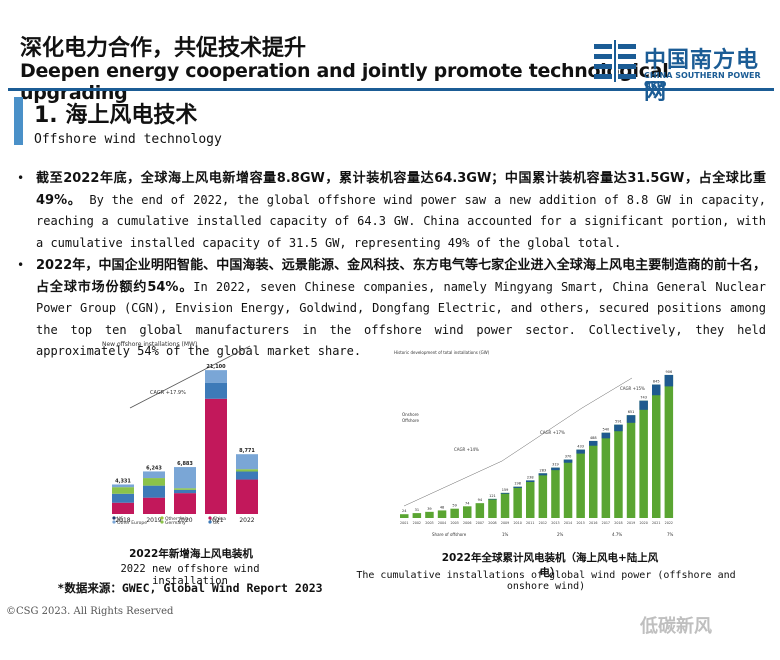 The image size is (780, 660). What do you see at coordinates (568, 457) in the screenshot?
I see `bar-value-label: 370` at bounding box center [568, 457].